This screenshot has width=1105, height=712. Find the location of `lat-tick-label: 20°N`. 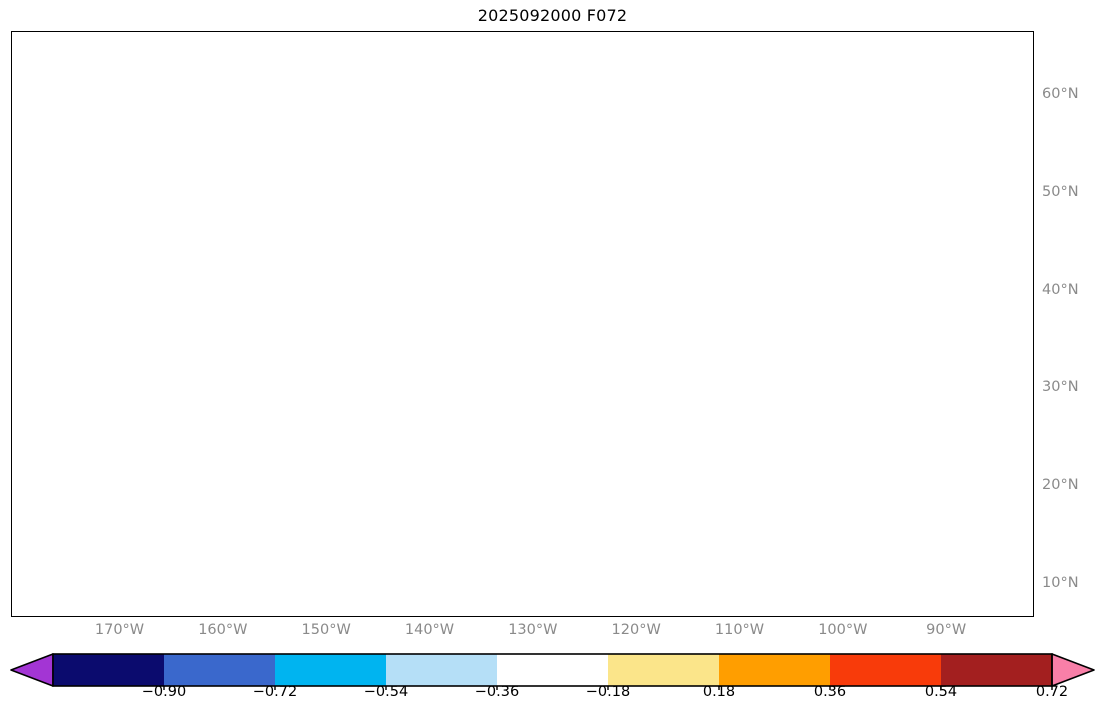

lat-tick-label: 20°N is located at coordinates (1060, 485).